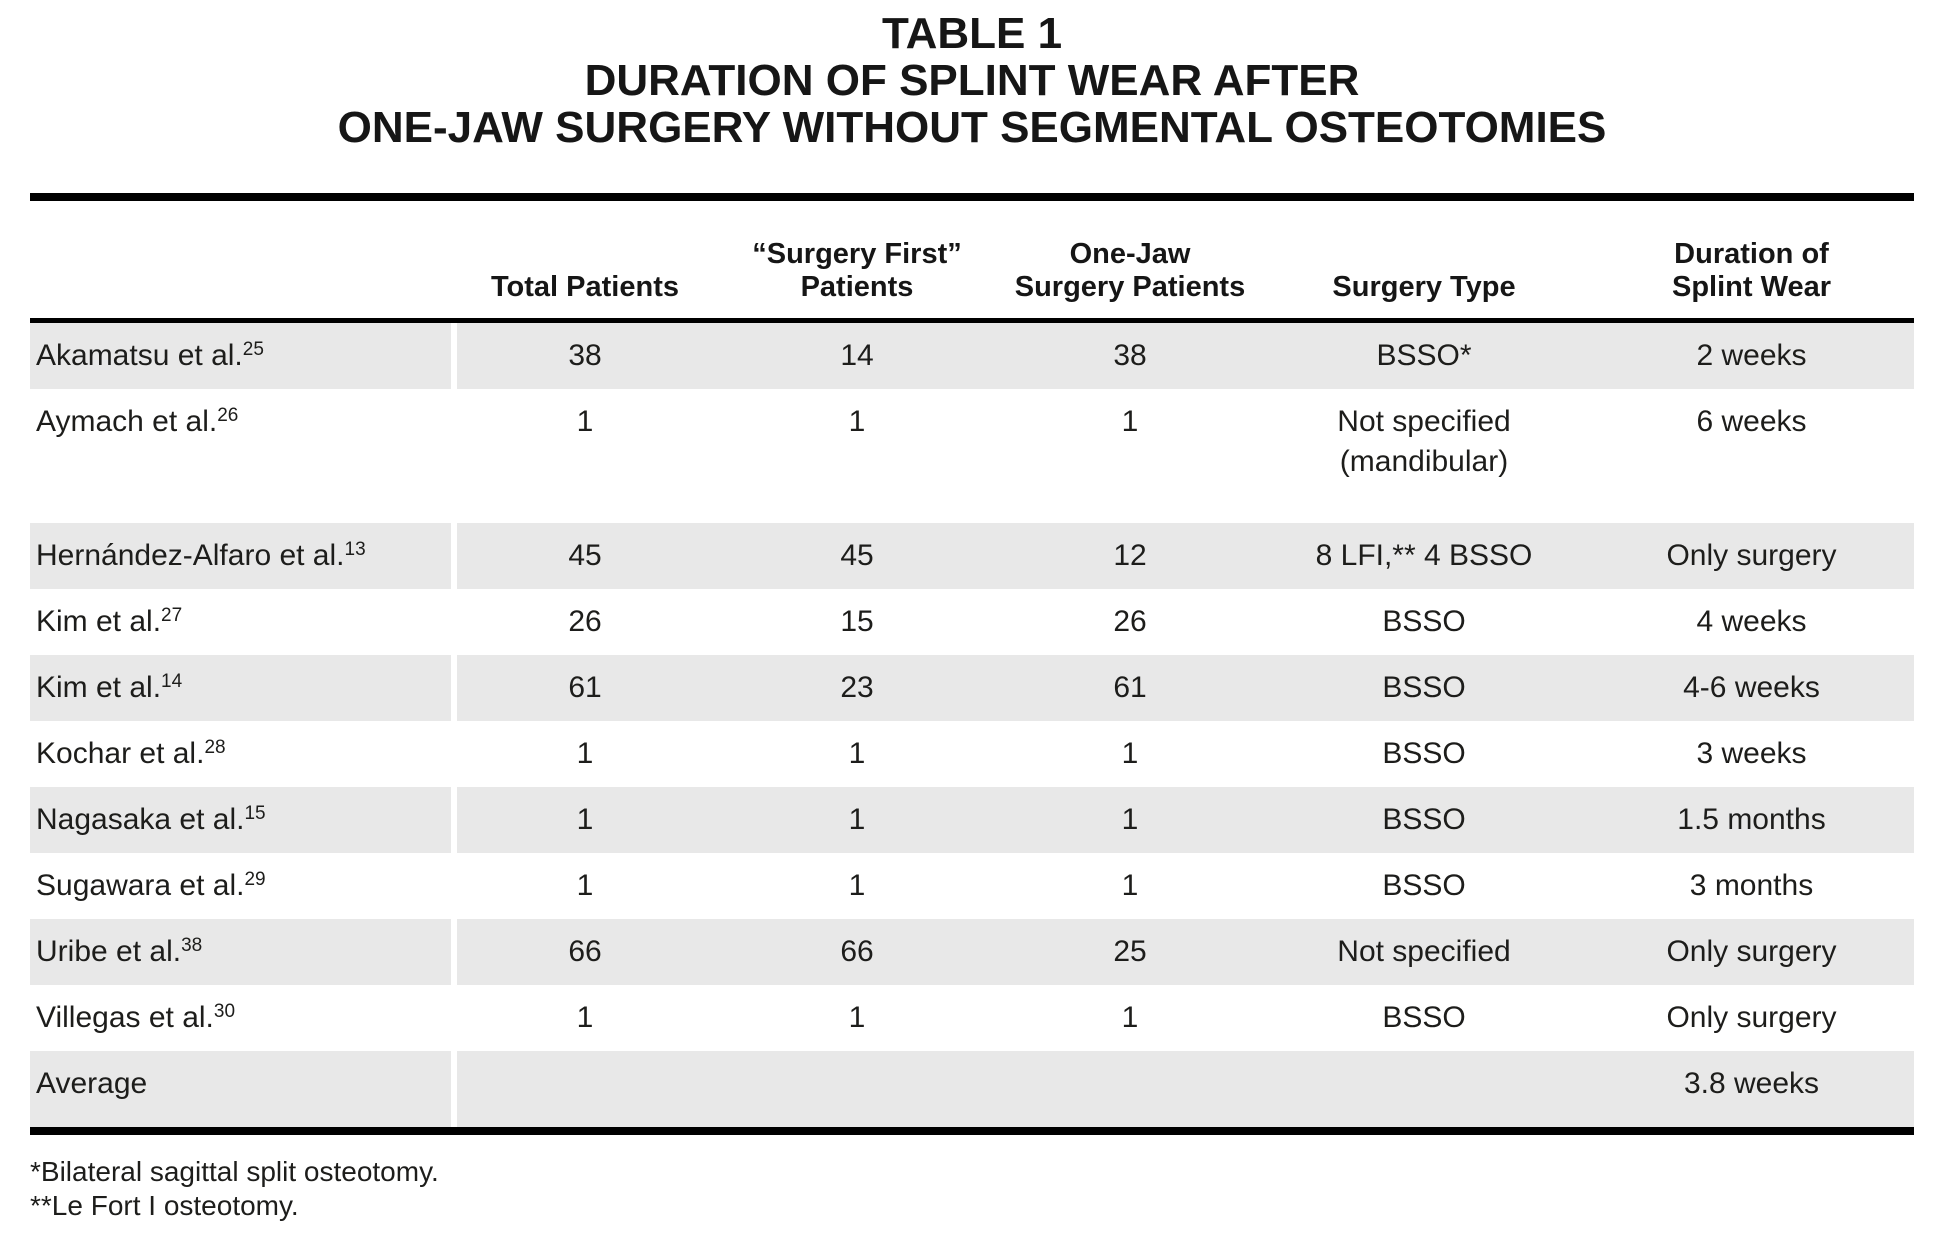 This screenshot has width=1940, height=1249. I want to click on header-line: Duration of, so click(1751, 254).